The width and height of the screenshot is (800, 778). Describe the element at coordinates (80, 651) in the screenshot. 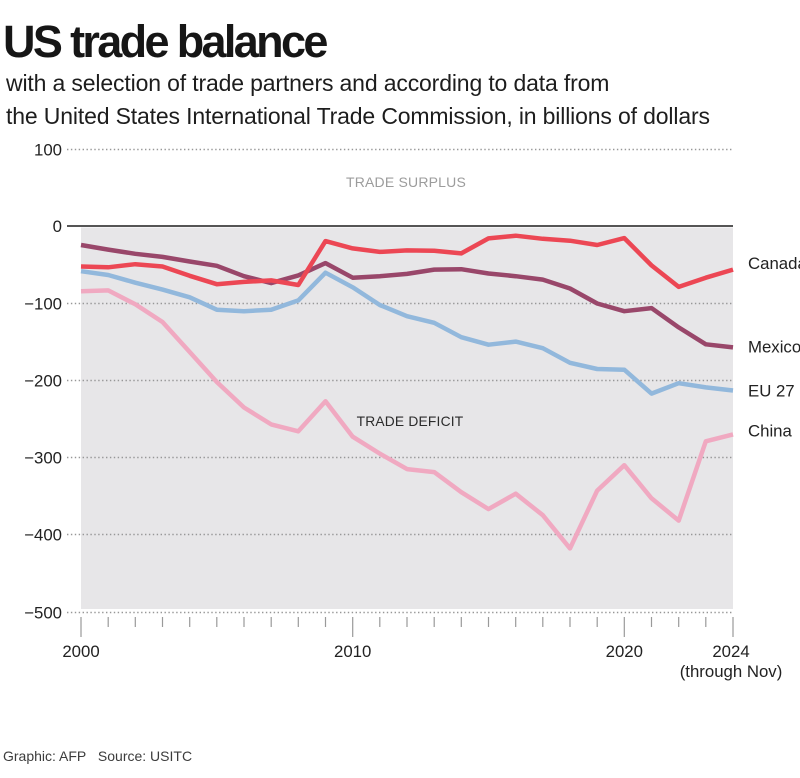

I see `svg-text: 2000` at that location.